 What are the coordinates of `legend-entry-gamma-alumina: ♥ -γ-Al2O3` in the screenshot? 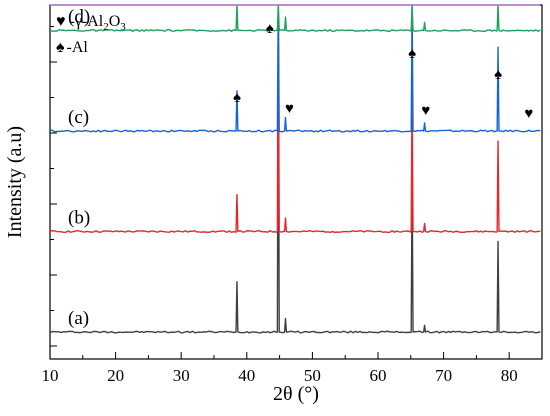 It's located at (91, 23).